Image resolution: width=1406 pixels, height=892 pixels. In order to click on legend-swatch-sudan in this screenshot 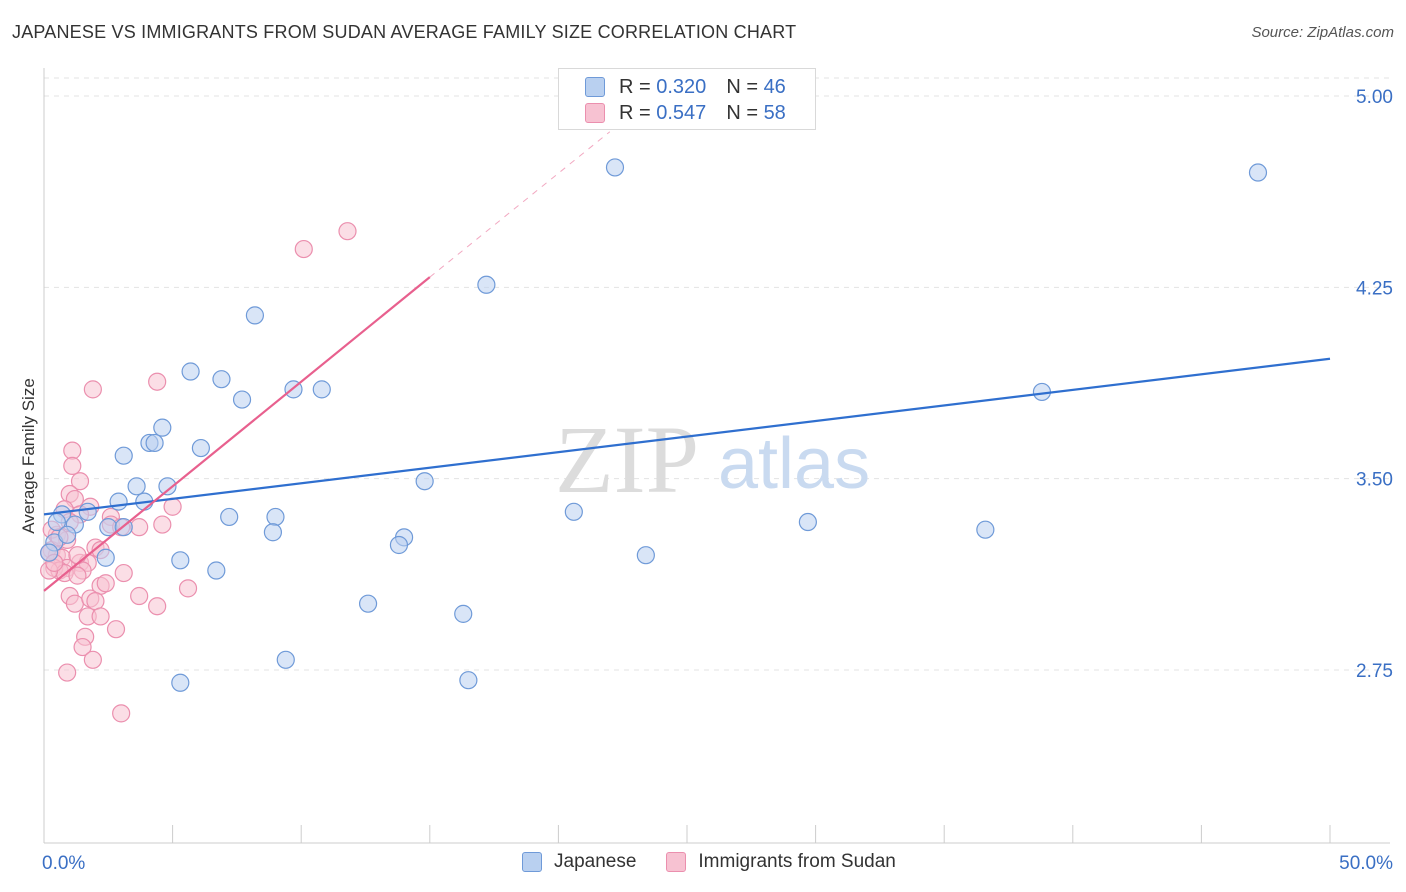, I will do `click(595, 113)`.